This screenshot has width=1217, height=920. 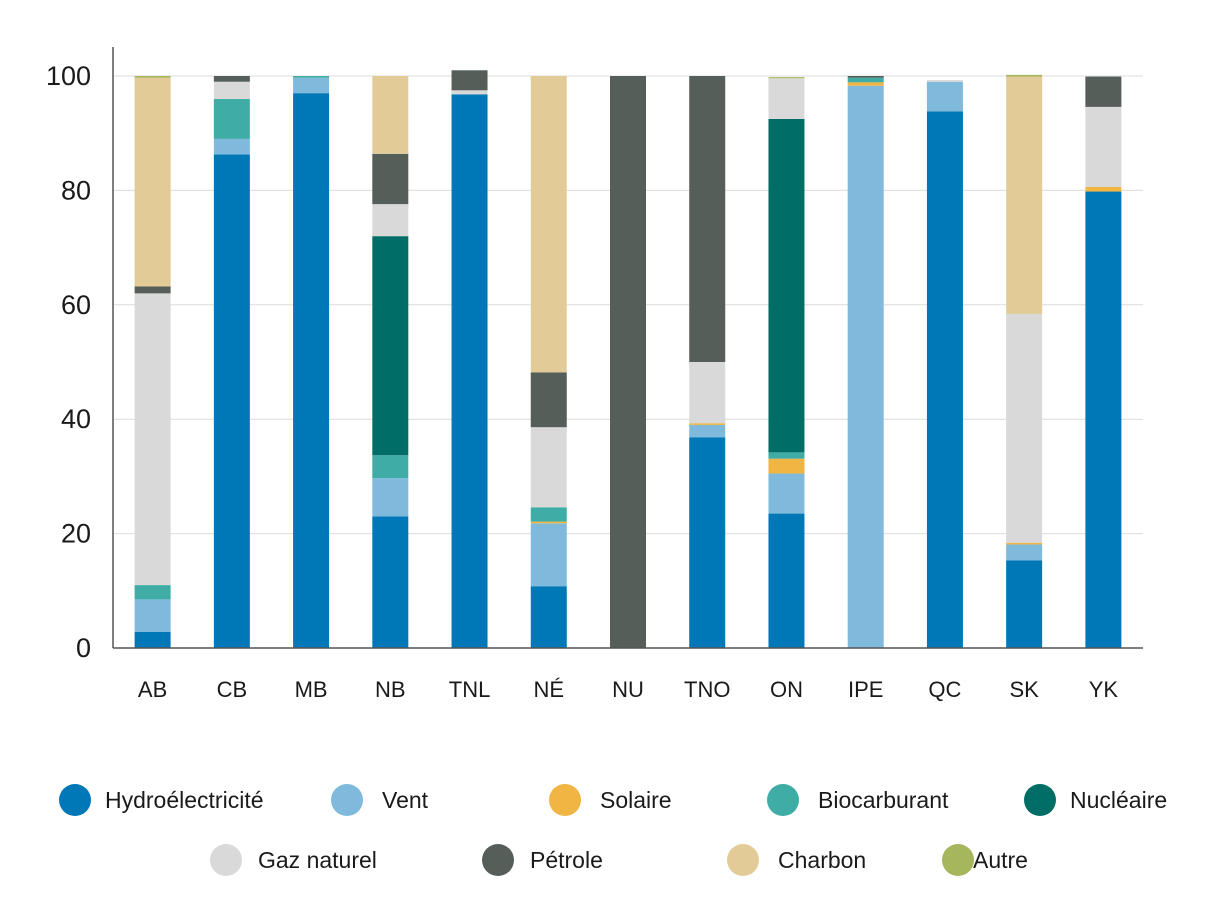 What do you see at coordinates (548, 400) in the screenshot?
I see `bar-segment-NÉ-Pétrole` at bounding box center [548, 400].